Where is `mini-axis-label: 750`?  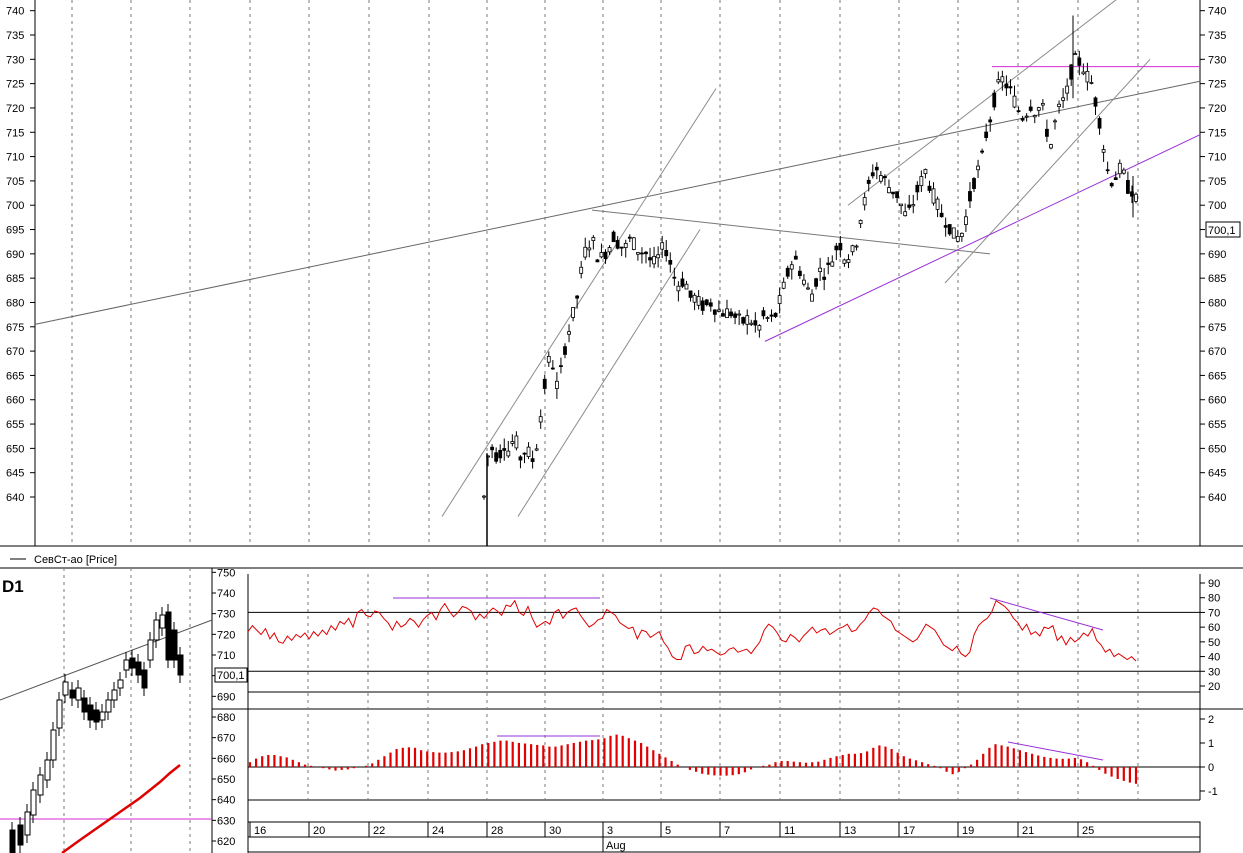 mini-axis-label: 750 is located at coordinates (226, 573).